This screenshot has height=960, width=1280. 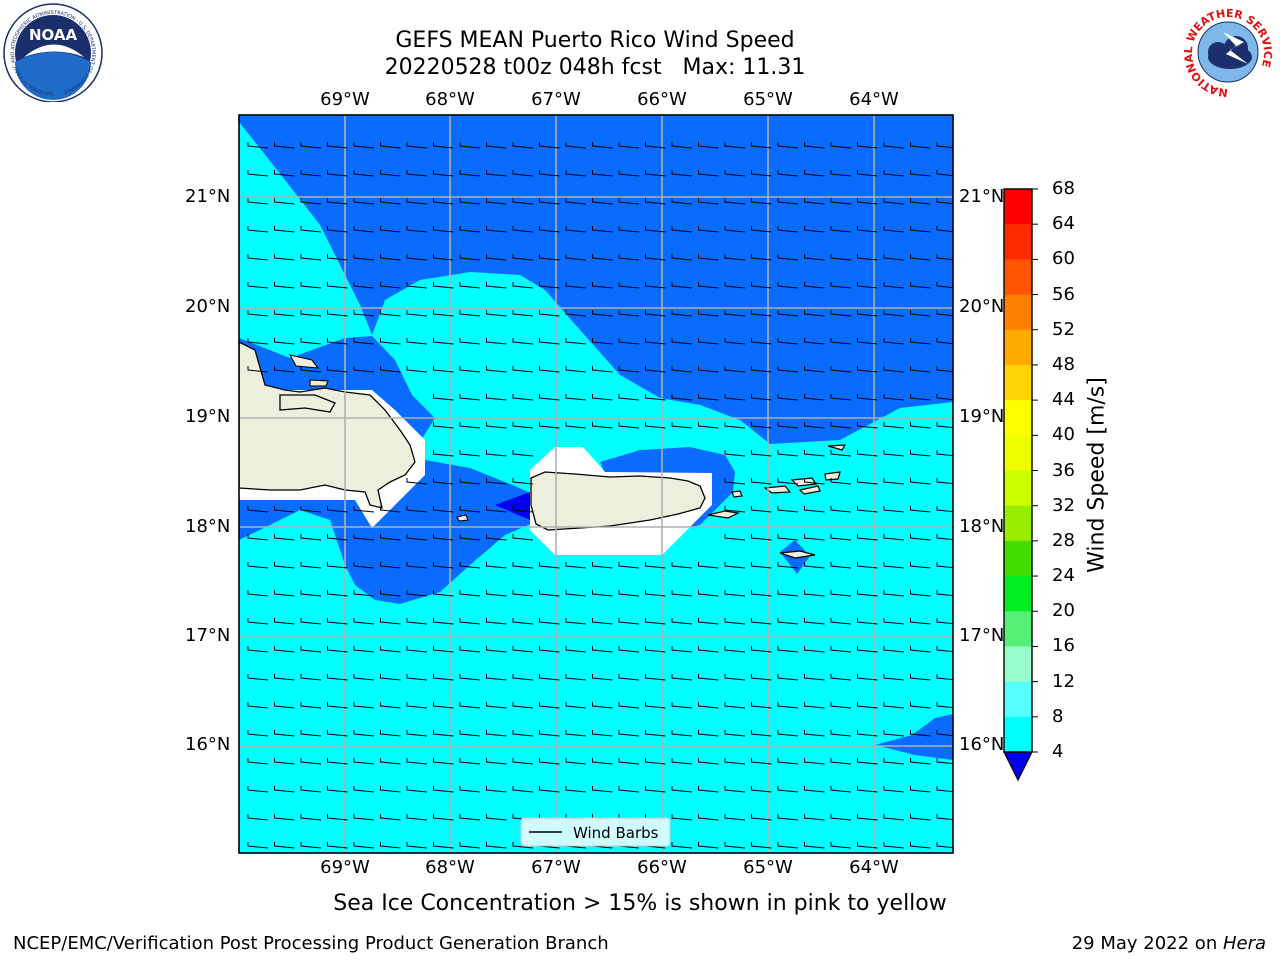 What do you see at coordinates (768, 867) in the screenshot?
I see `lon-label-bottom: 65°W` at bounding box center [768, 867].